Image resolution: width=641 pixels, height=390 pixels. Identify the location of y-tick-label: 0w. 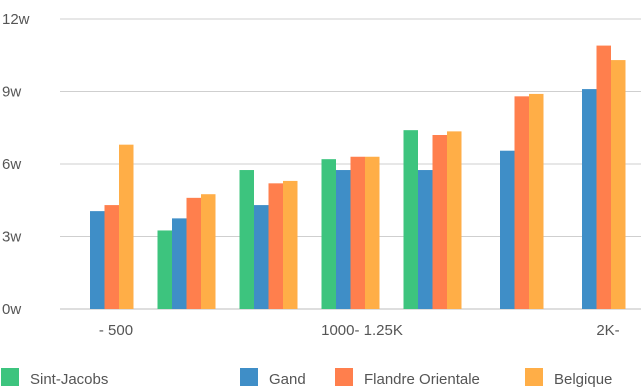
(11, 309).